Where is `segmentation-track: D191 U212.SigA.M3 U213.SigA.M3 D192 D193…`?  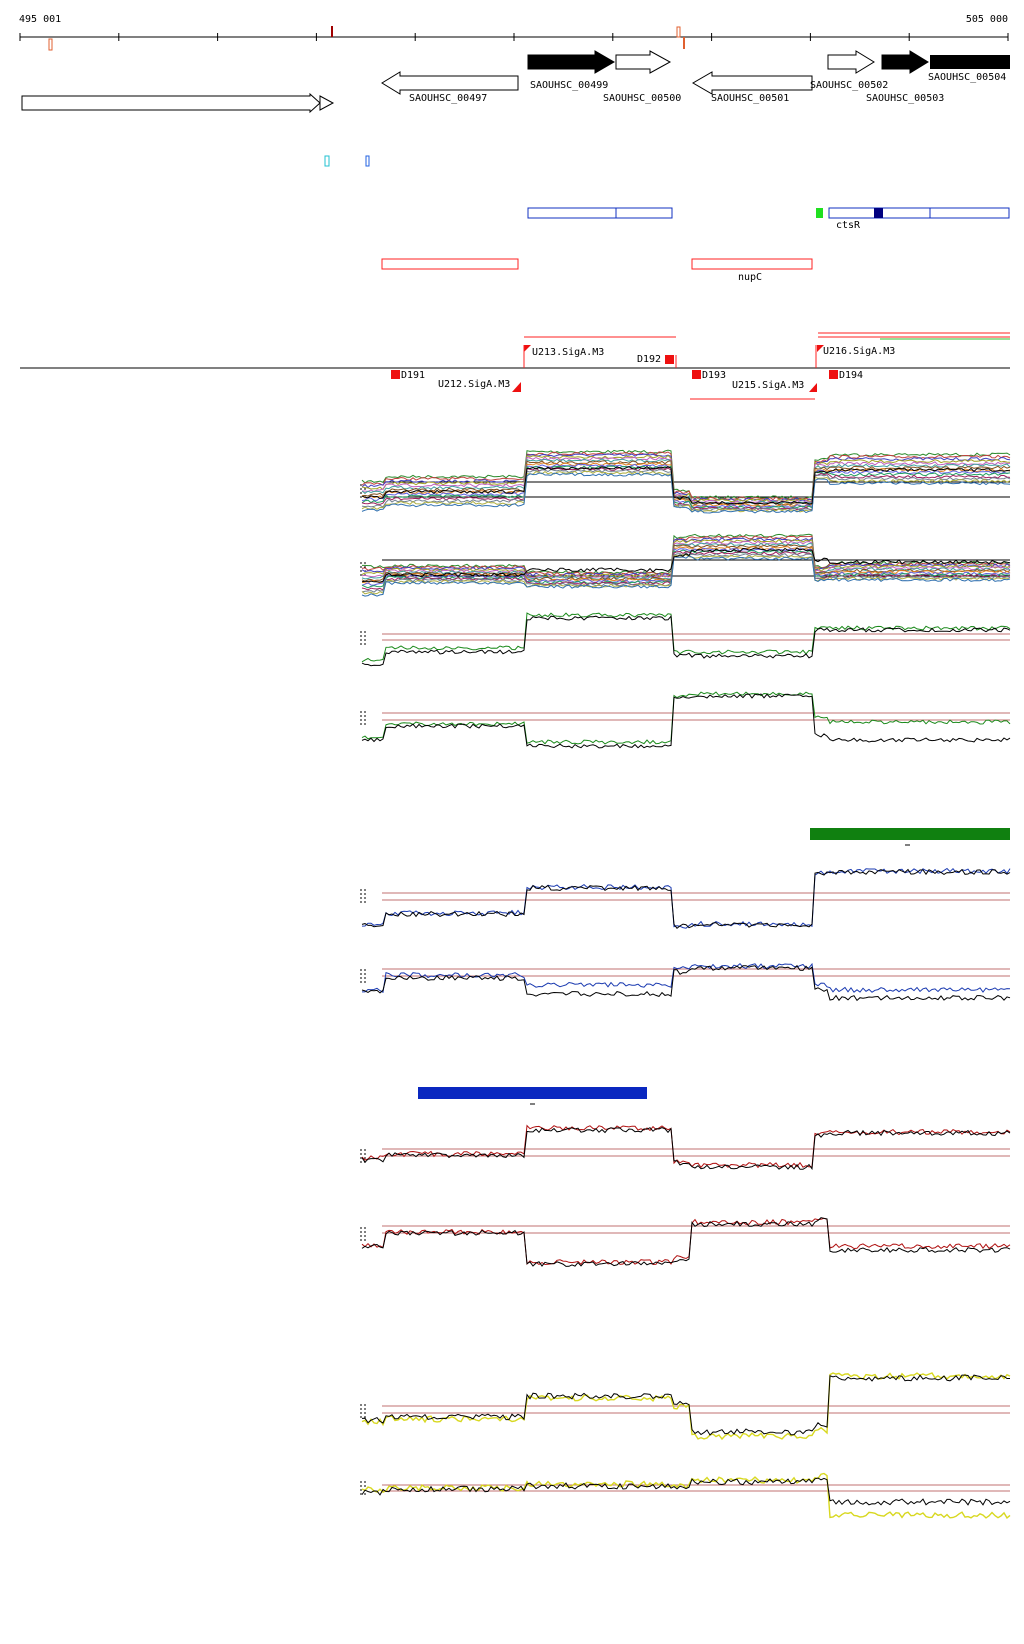 segmentation-track: D191 U212.SigA.M3 U213.SigA.M3 D192 D193… is located at coordinates (515, 366).